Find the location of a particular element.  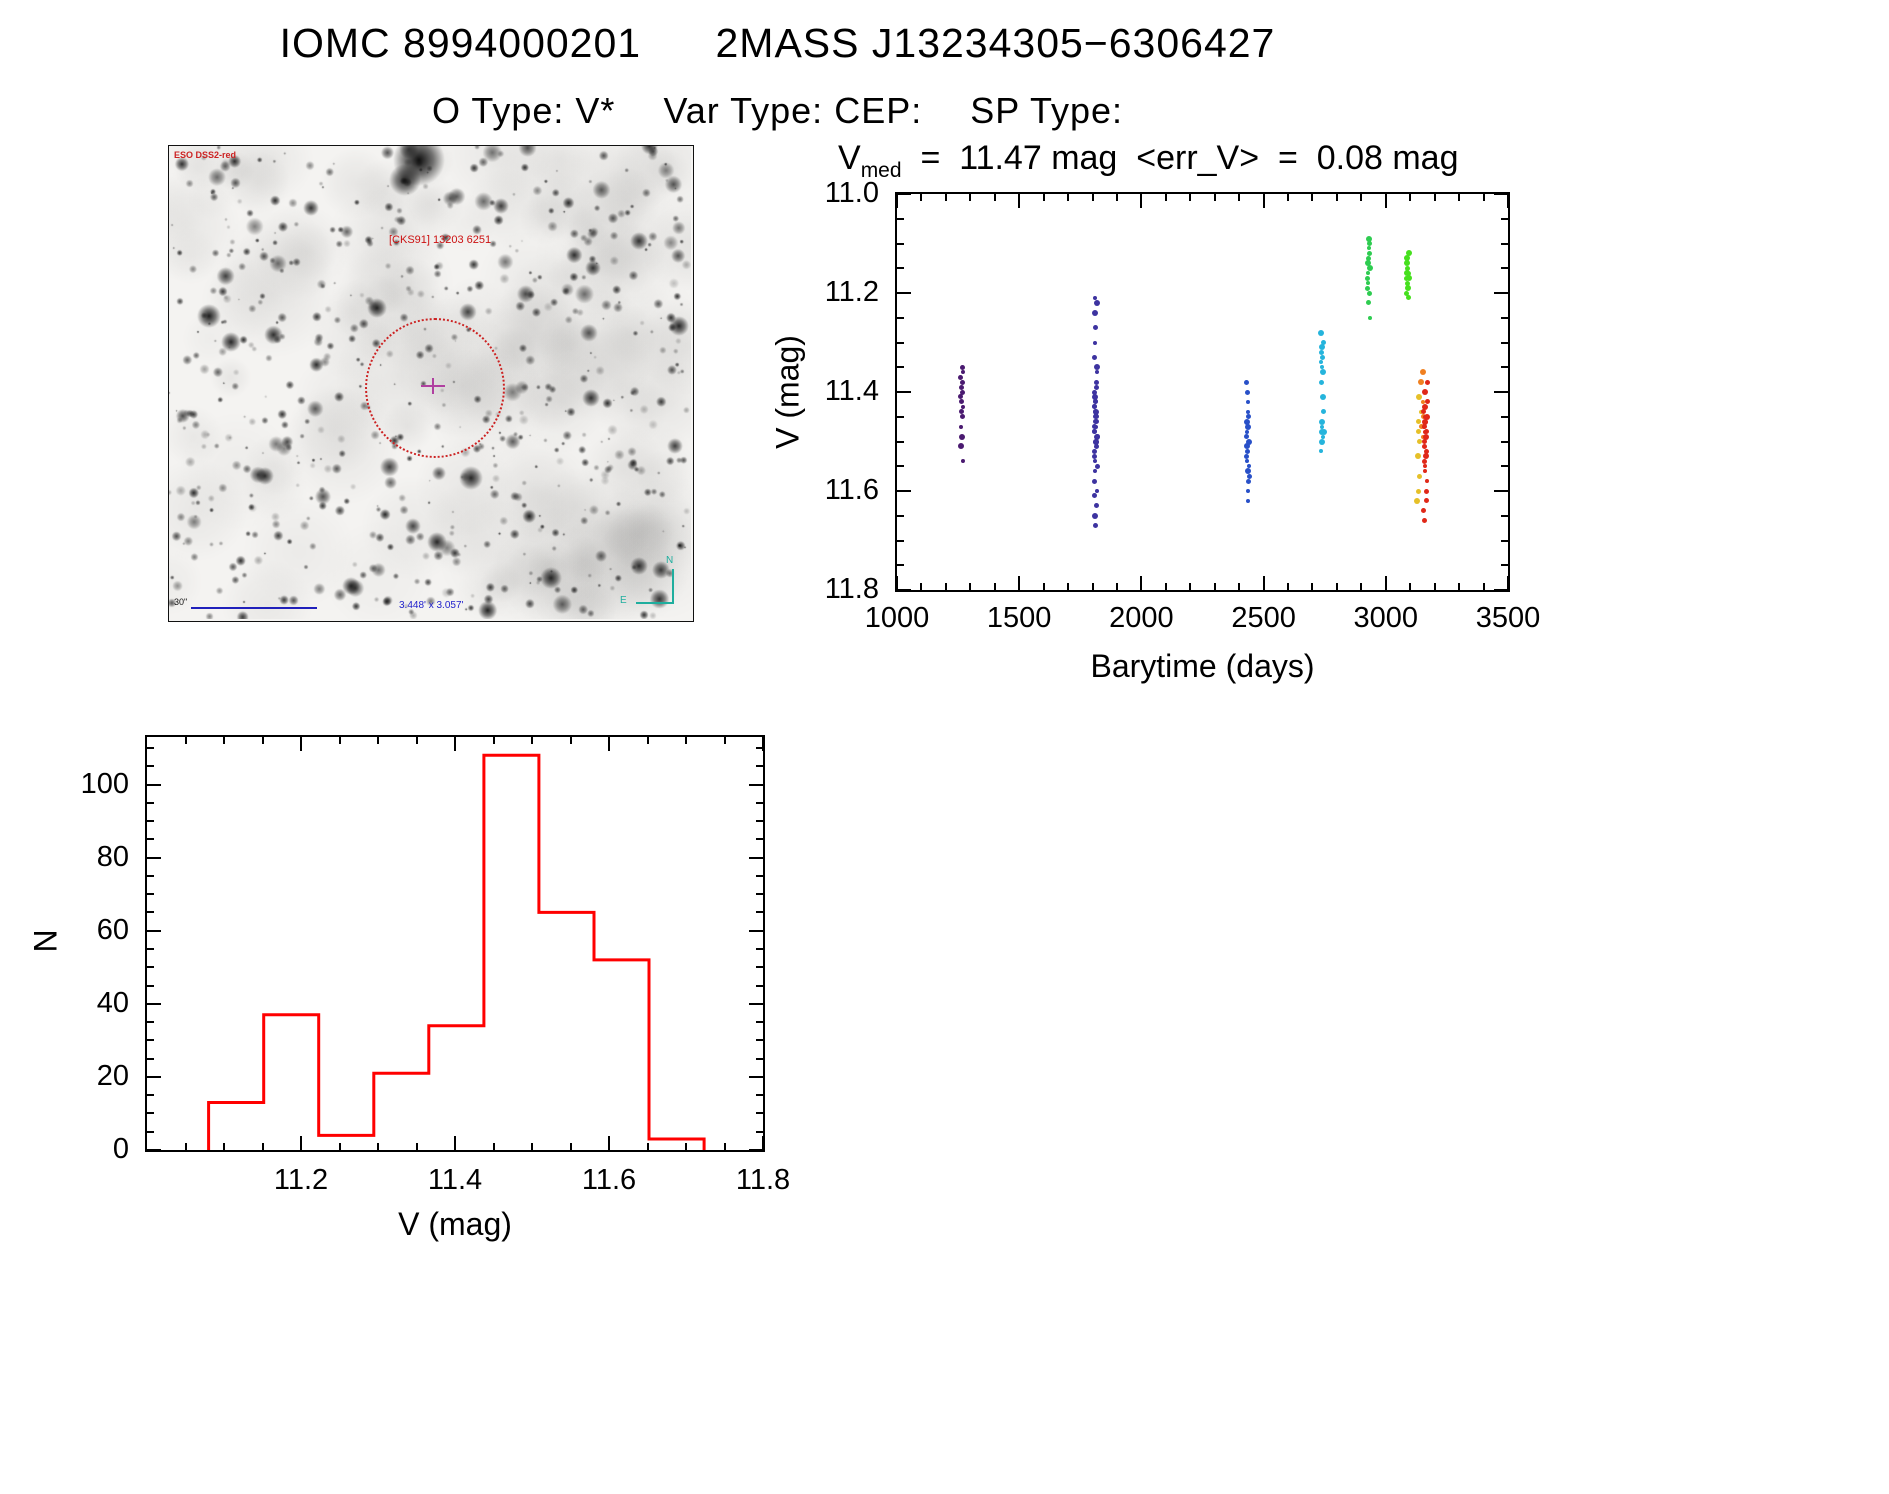

tick-label: 60 is located at coordinates (112, 929).